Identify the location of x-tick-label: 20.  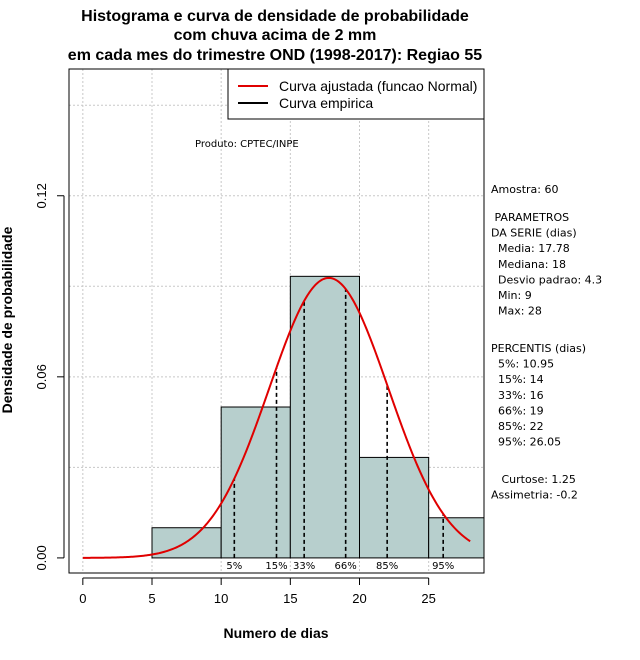
(359, 598).